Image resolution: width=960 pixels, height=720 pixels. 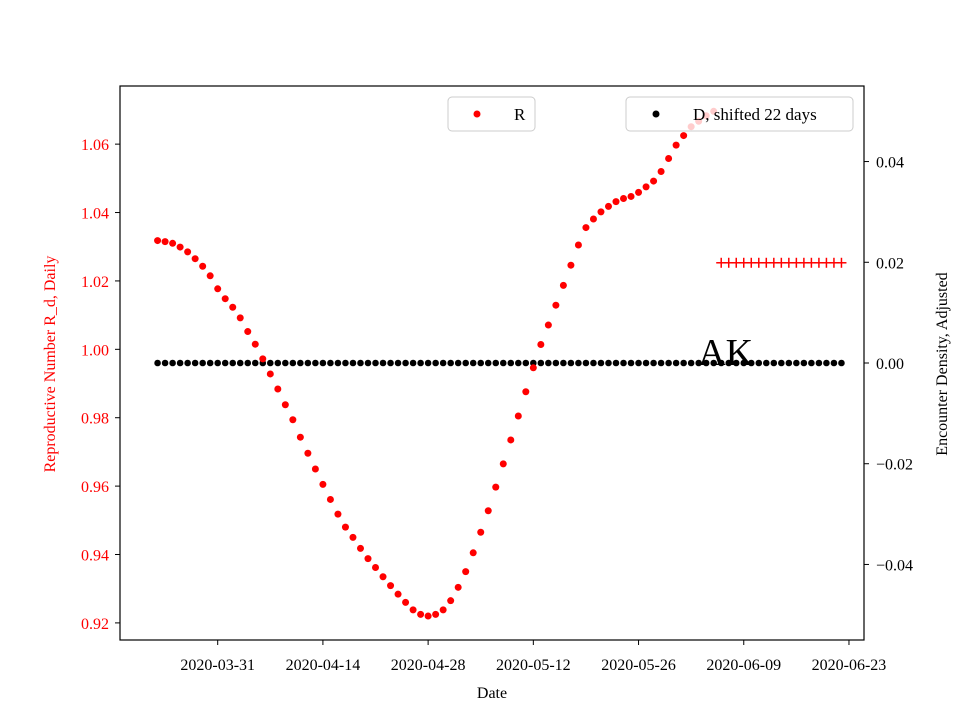 What do you see at coordinates (942, 363) in the screenshot?
I see `y-axis-right-title: Encounter Density, Adjusted` at bounding box center [942, 363].